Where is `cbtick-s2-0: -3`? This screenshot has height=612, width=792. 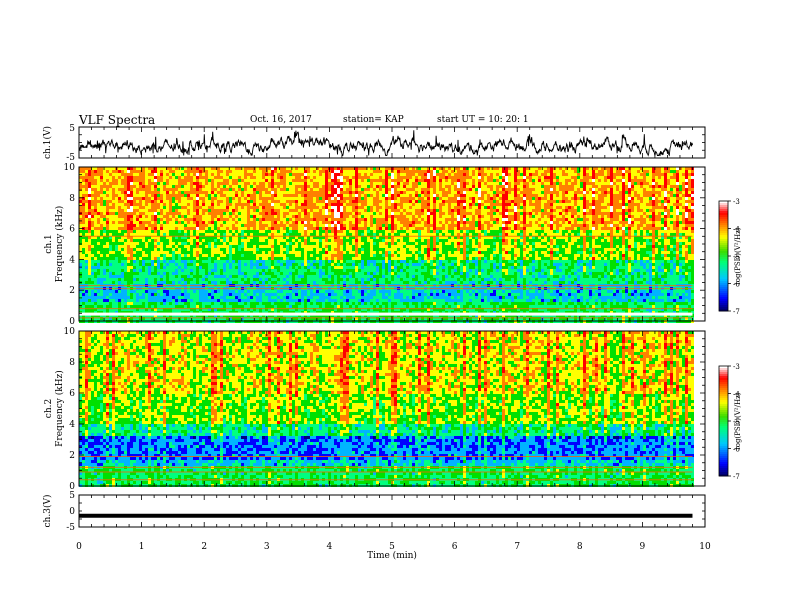
cbtick-s2-0: -3 is located at coordinates (736, 367).